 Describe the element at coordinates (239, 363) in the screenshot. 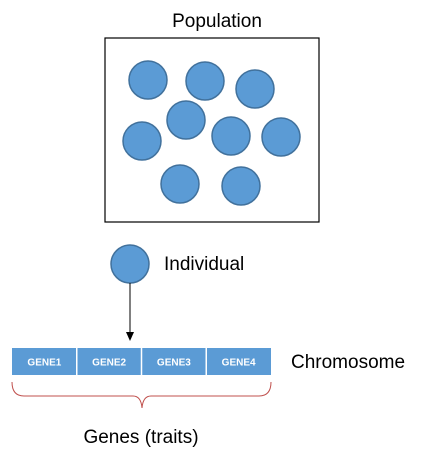

I see `gene-label: GENE4` at that location.